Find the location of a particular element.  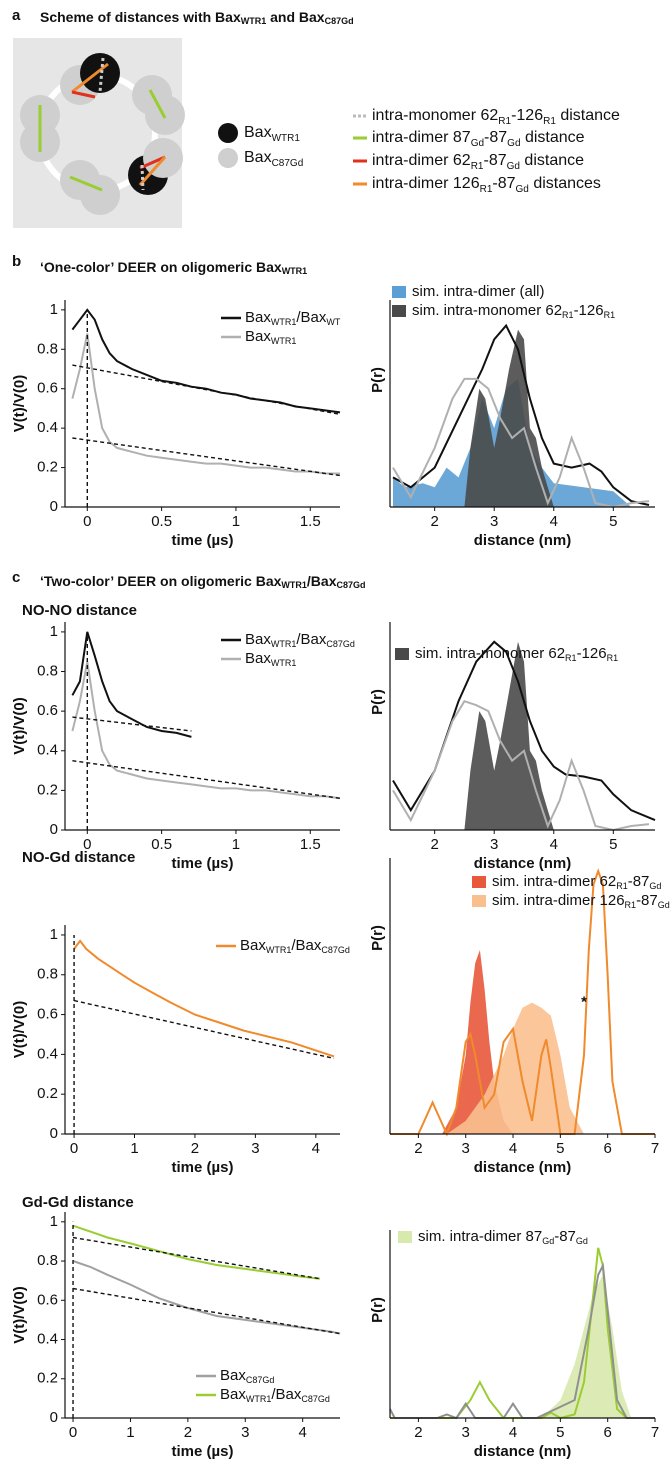

text-part: sim. intra-monomer 62 is located at coordinates (490, 653).